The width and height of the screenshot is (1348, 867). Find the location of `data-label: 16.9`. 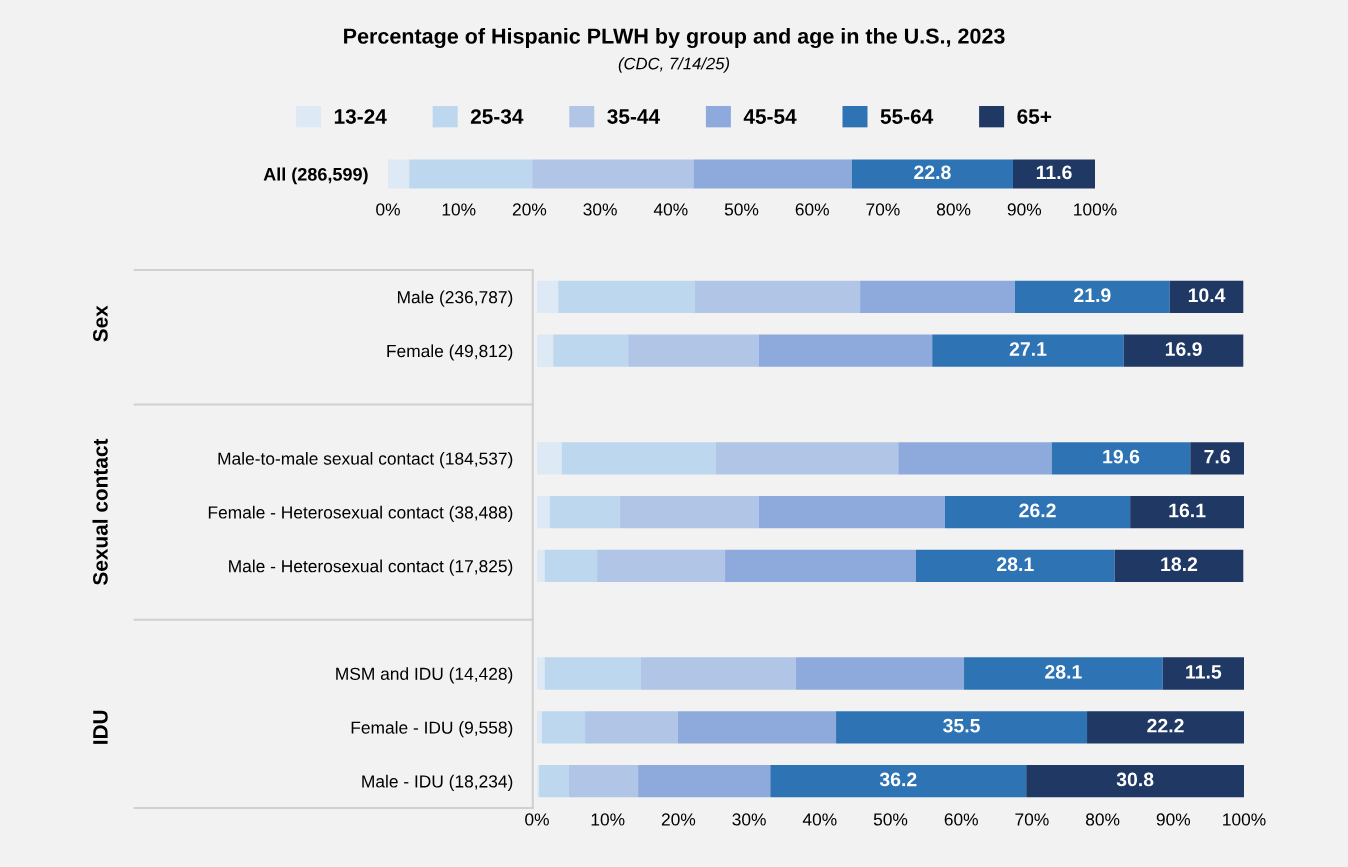

data-label: 16.9 is located at coordinates (1183, 349).